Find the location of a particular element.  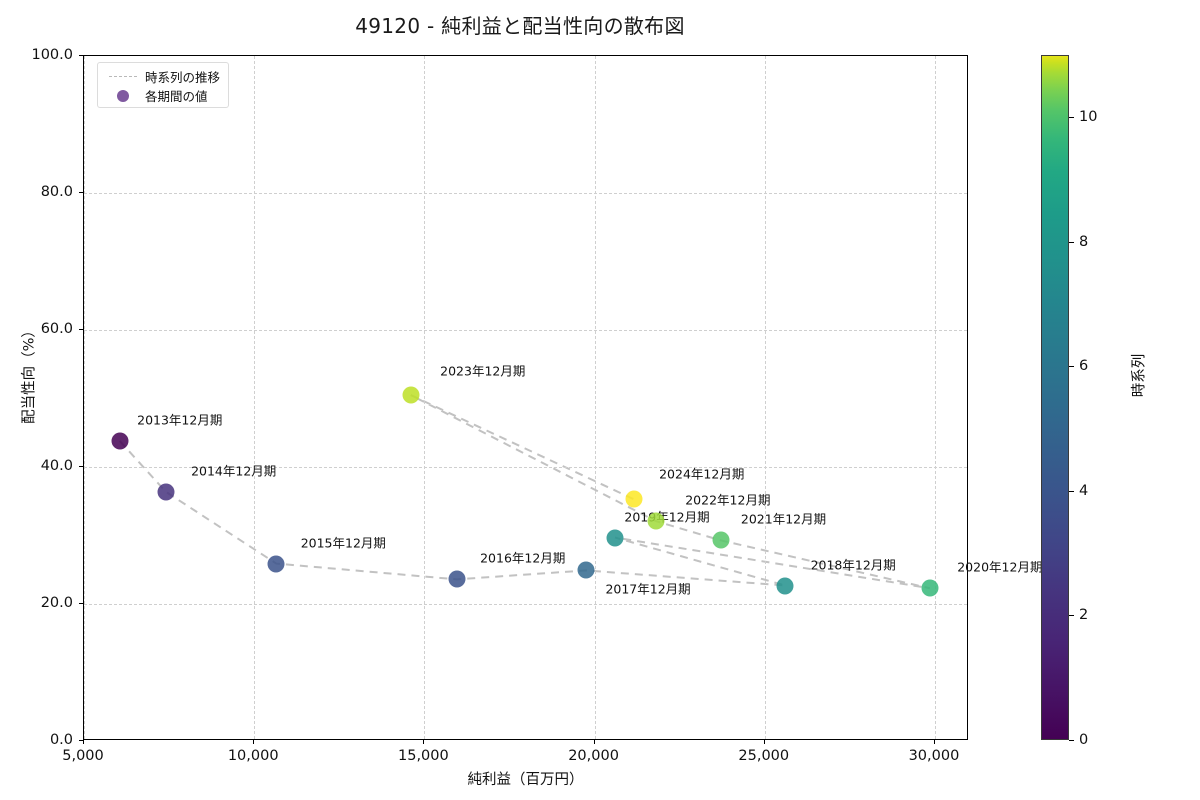

colorbar-label: 時系列 is located at coordinates (1139, 375).